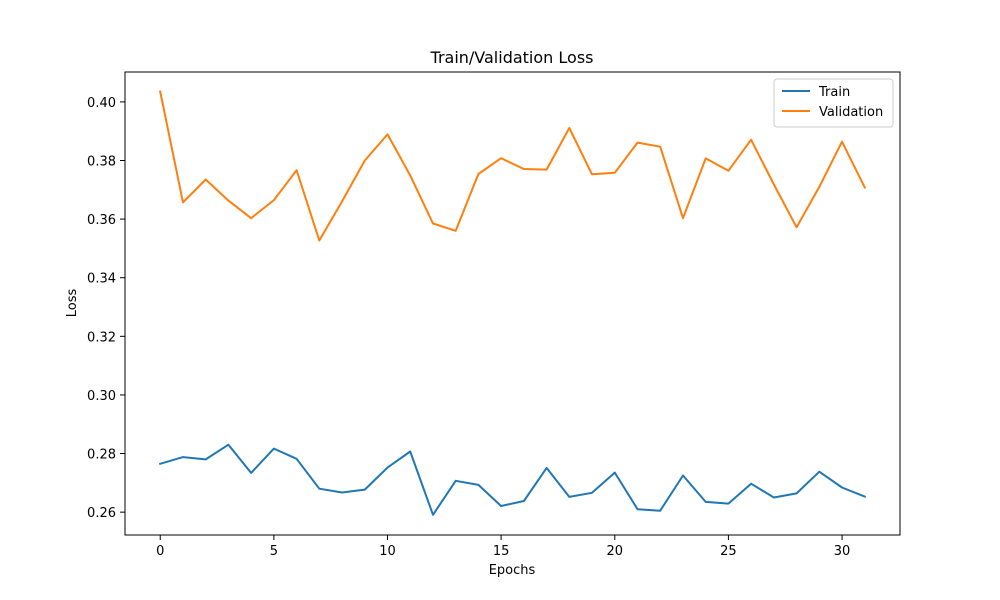  Describe the element at coordinates (101, 513) in the screenshot. I see `y-tick-label: 0.26` at that location.